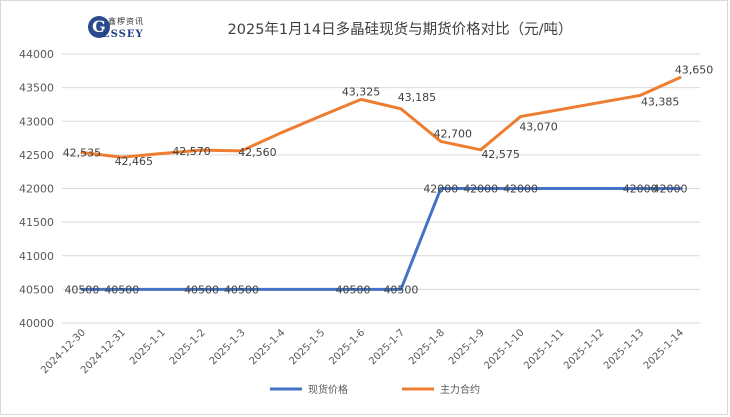  I want to click on data-label: 43,650, so click(694, 70).